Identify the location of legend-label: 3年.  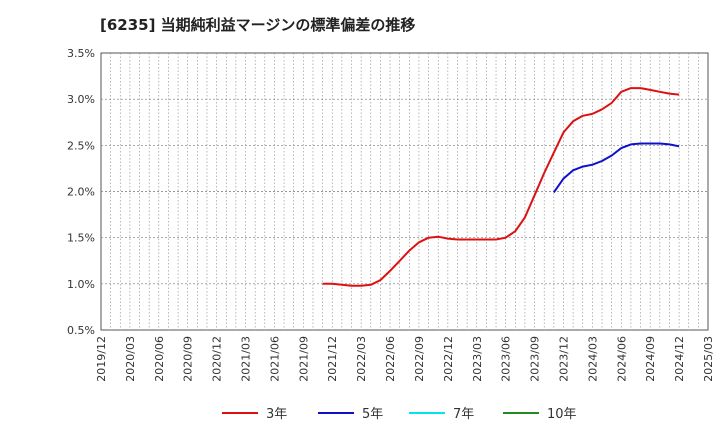
(276, 414).